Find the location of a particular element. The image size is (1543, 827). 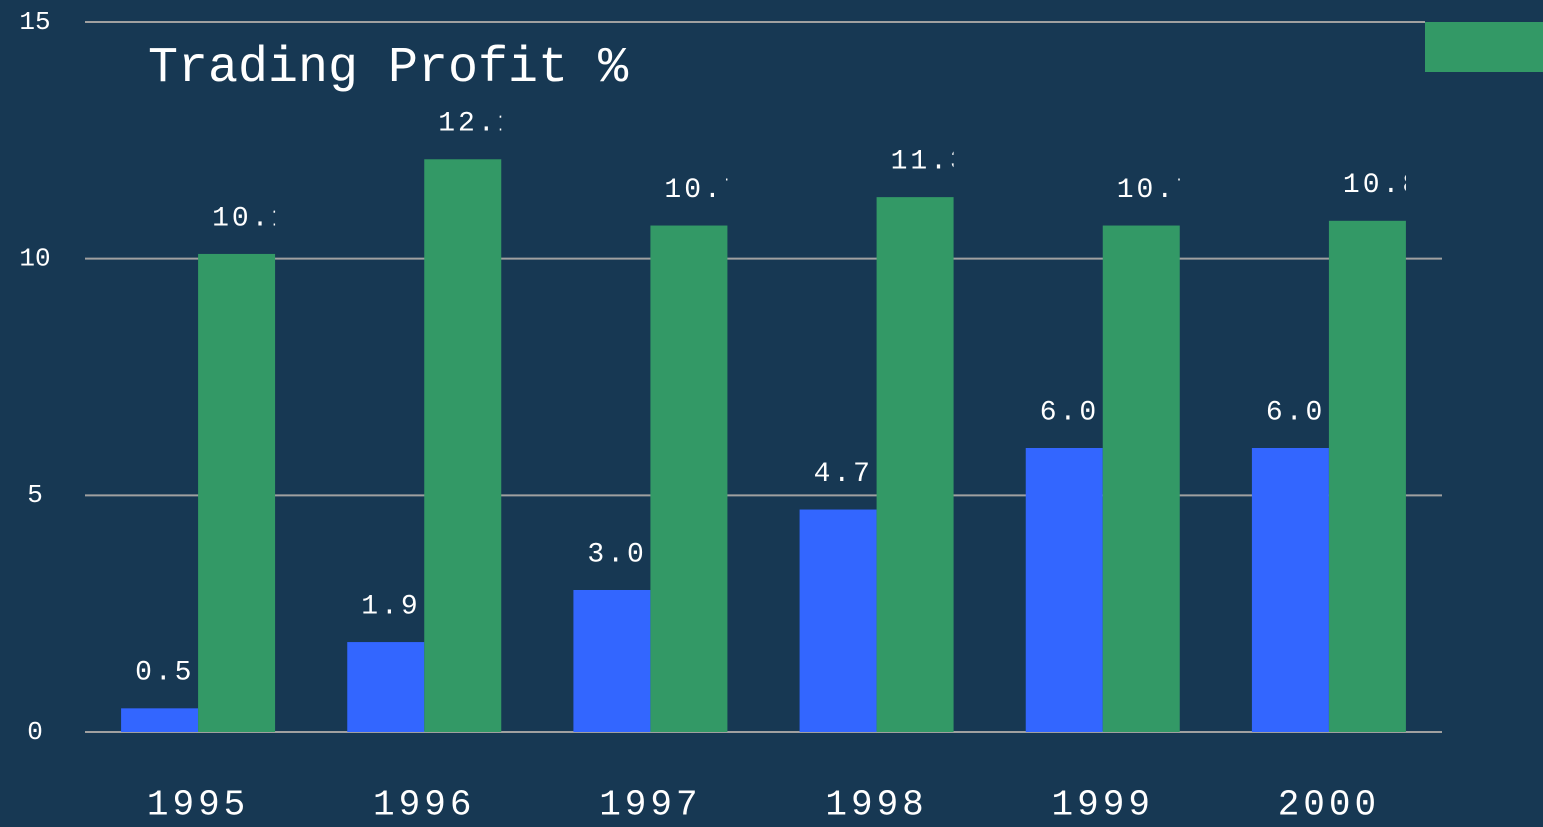

legend-swatch is located at coordinates (1484, 47).